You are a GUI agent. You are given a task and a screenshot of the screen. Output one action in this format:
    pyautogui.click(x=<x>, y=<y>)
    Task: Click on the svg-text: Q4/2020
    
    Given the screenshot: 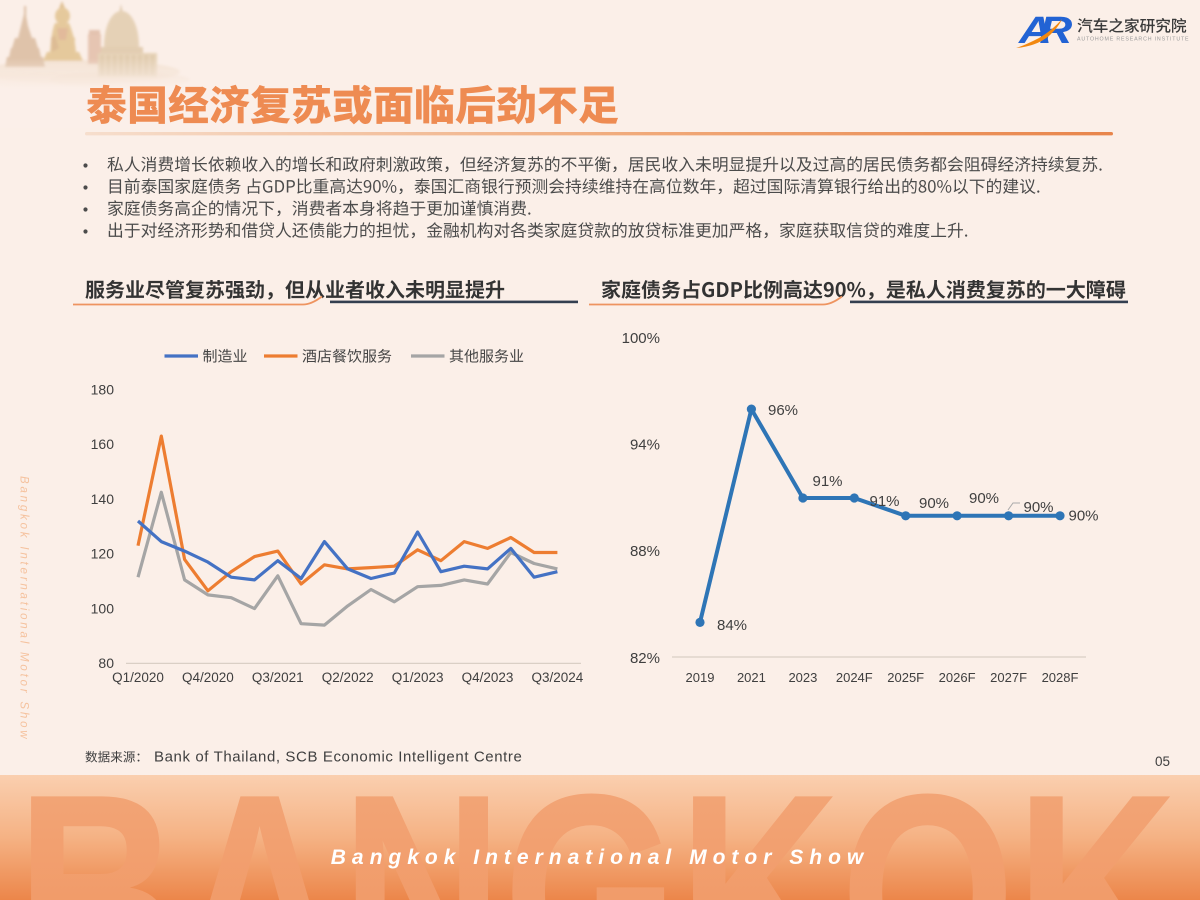 What is the action you would take?
    pyautogui.click(x=208, y=677)
    